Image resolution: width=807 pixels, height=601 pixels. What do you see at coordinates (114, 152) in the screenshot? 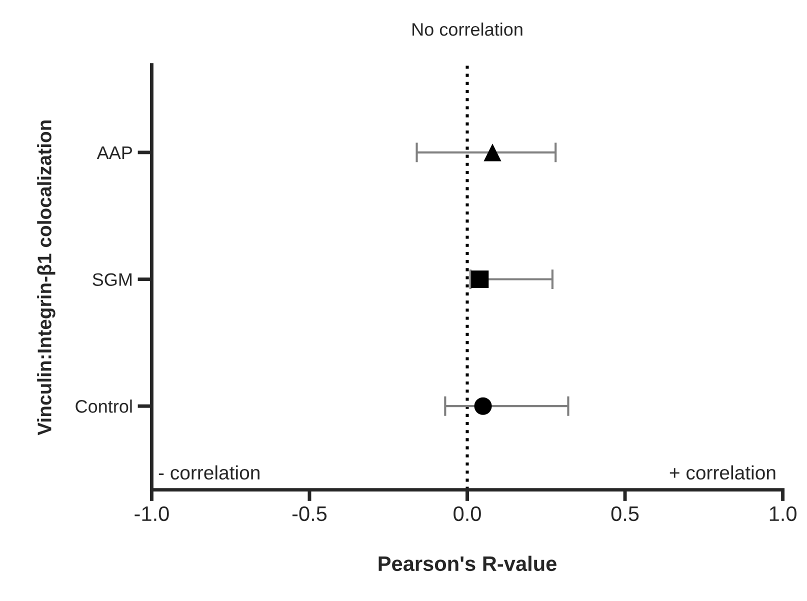
I see `y-tick-label: AAP` at bounding box center [114, 152].